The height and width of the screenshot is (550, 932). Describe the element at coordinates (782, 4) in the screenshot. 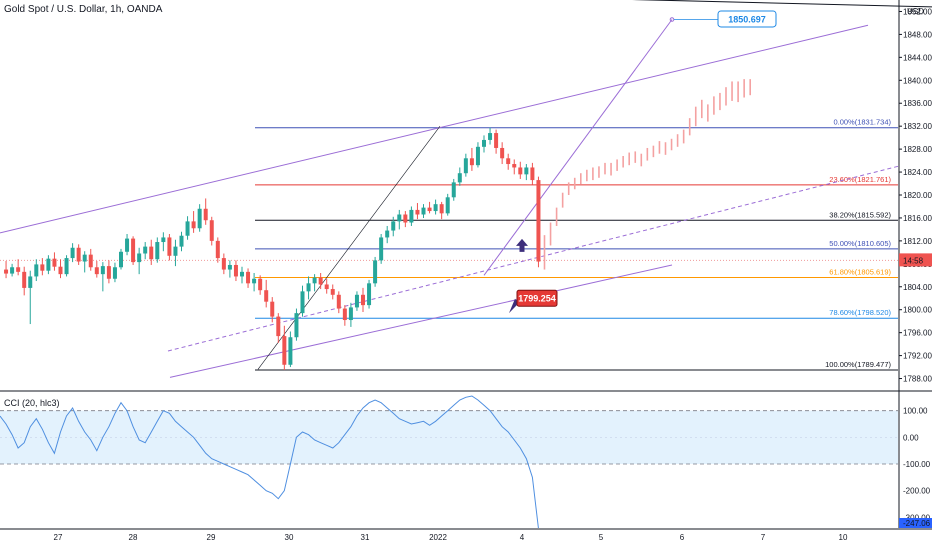

I see `long-trendline` at that location.